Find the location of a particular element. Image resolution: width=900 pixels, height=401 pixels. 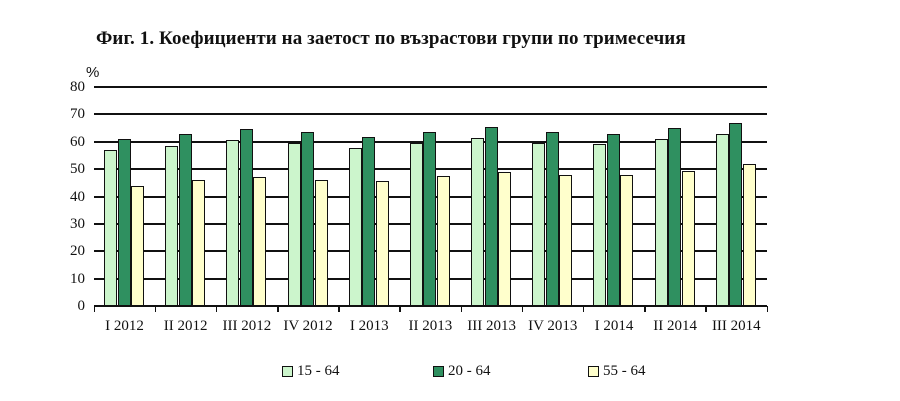

legend-label-55-64: 55 - 64 is located at coordinates (624, 371).